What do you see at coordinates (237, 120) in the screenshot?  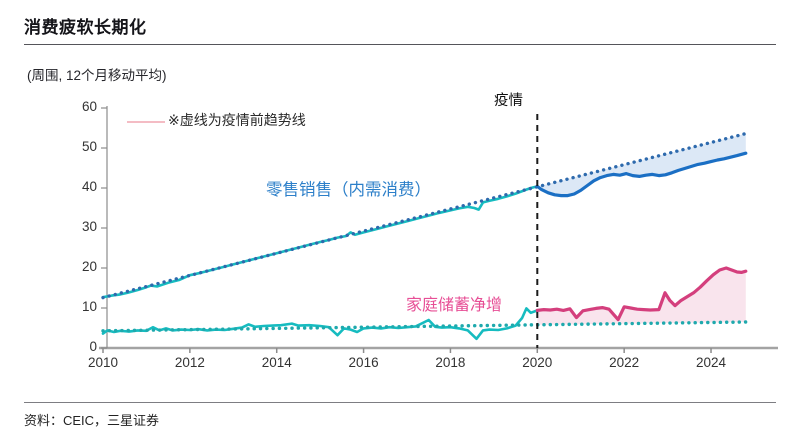 I see `trend-note: ※虚线为疫情前趋势线` at bounding box center [237, 120].